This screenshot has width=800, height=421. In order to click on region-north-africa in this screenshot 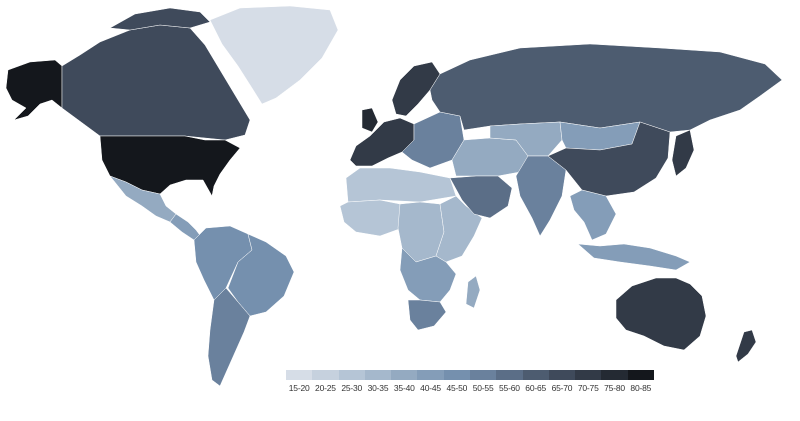, I will do `click(401, 185)`.